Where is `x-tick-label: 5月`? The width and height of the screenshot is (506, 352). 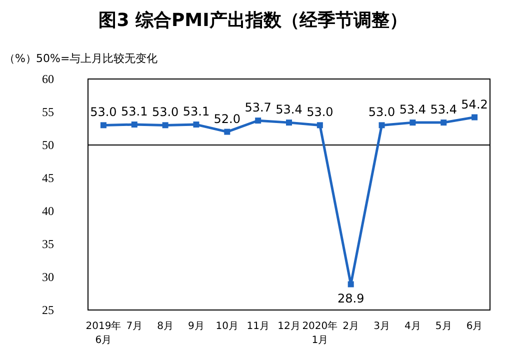 x-tick-label: 5月 is located at coordinates (443, 326).